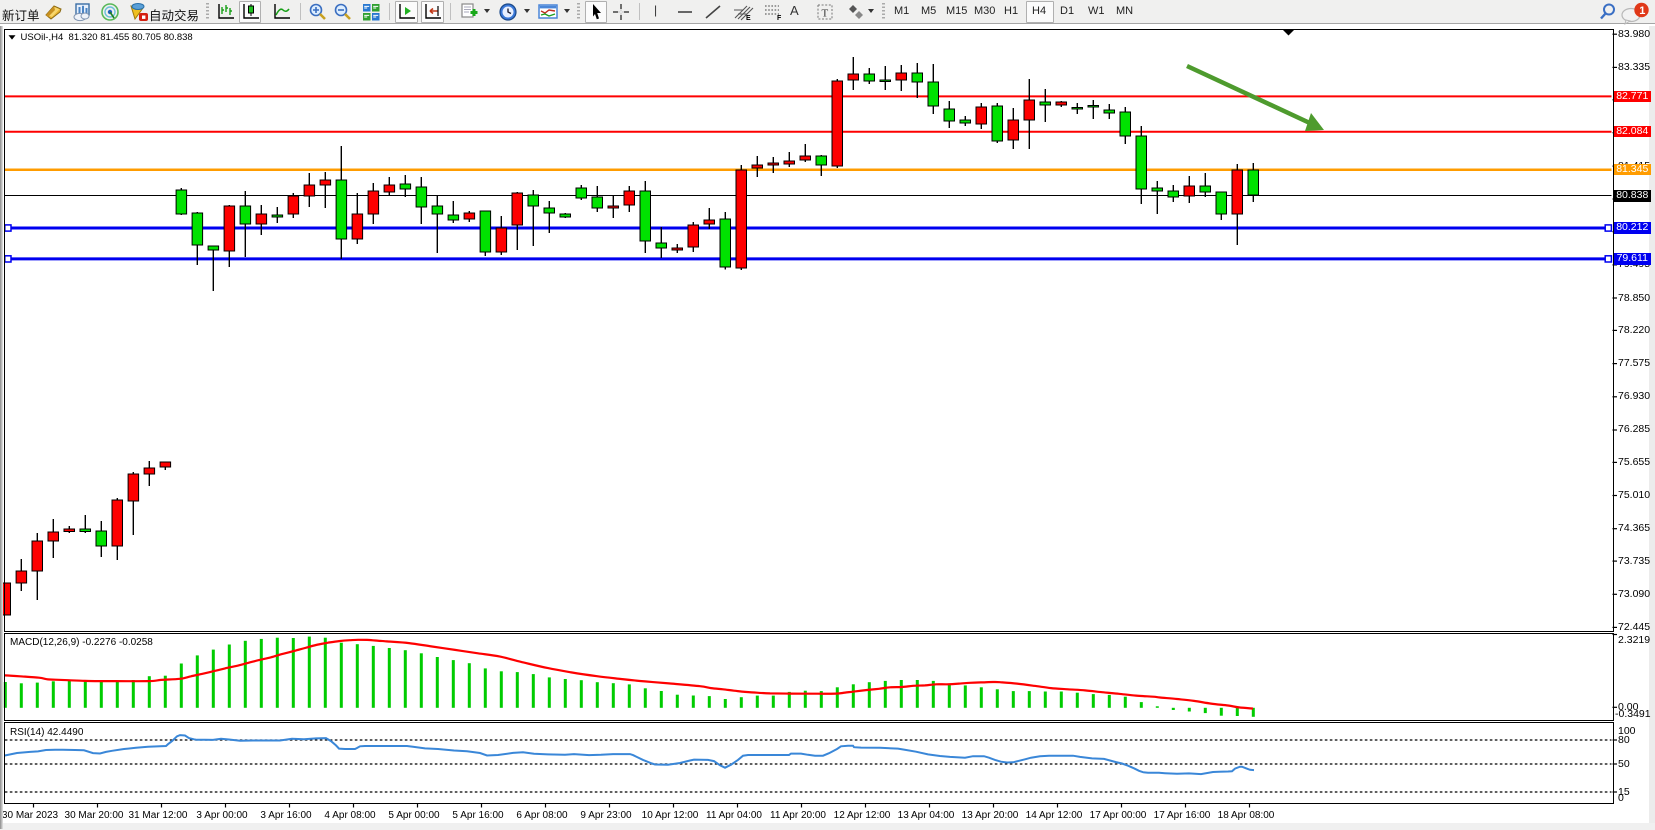 This screenshot has height=830, width=1655. What do you see at coordinates (748, 18) in the screenshot?
I see `svg-text: E` at bounding box center [748, 18].